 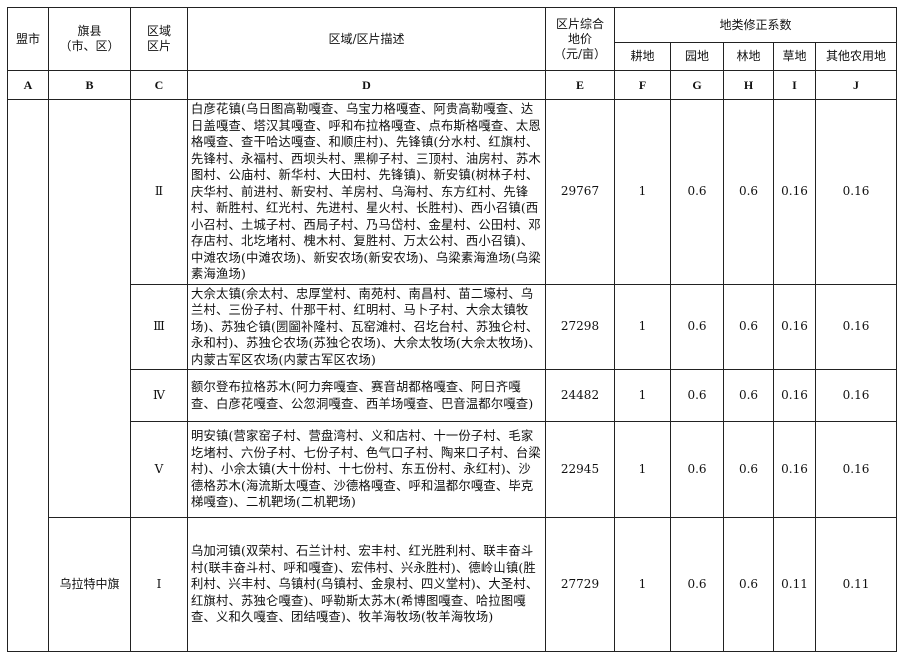 I want to click on county-cell: 乌拉特中旗, so click(x=89, y=584).